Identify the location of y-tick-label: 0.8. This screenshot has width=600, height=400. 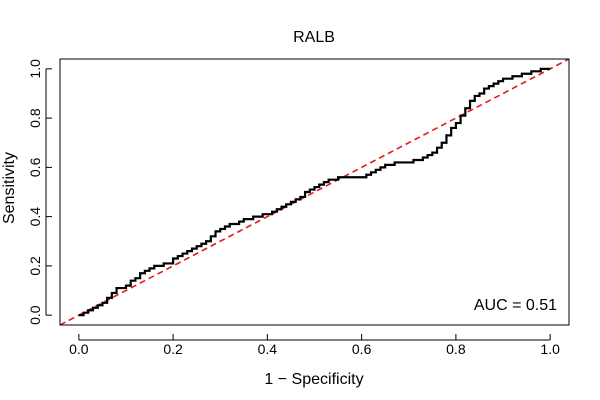
(35, 118).